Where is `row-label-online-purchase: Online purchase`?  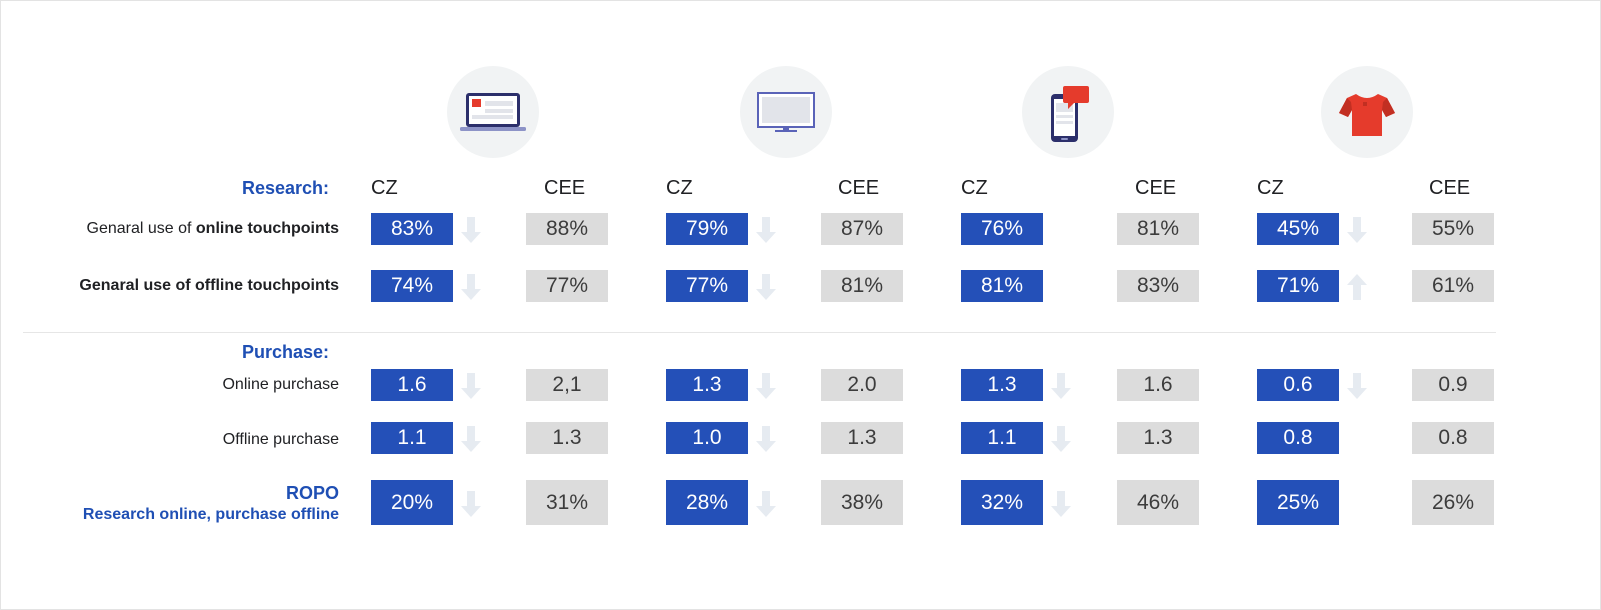
row-label-online-purchase: Online purchase is located at coordinates (280, 384).